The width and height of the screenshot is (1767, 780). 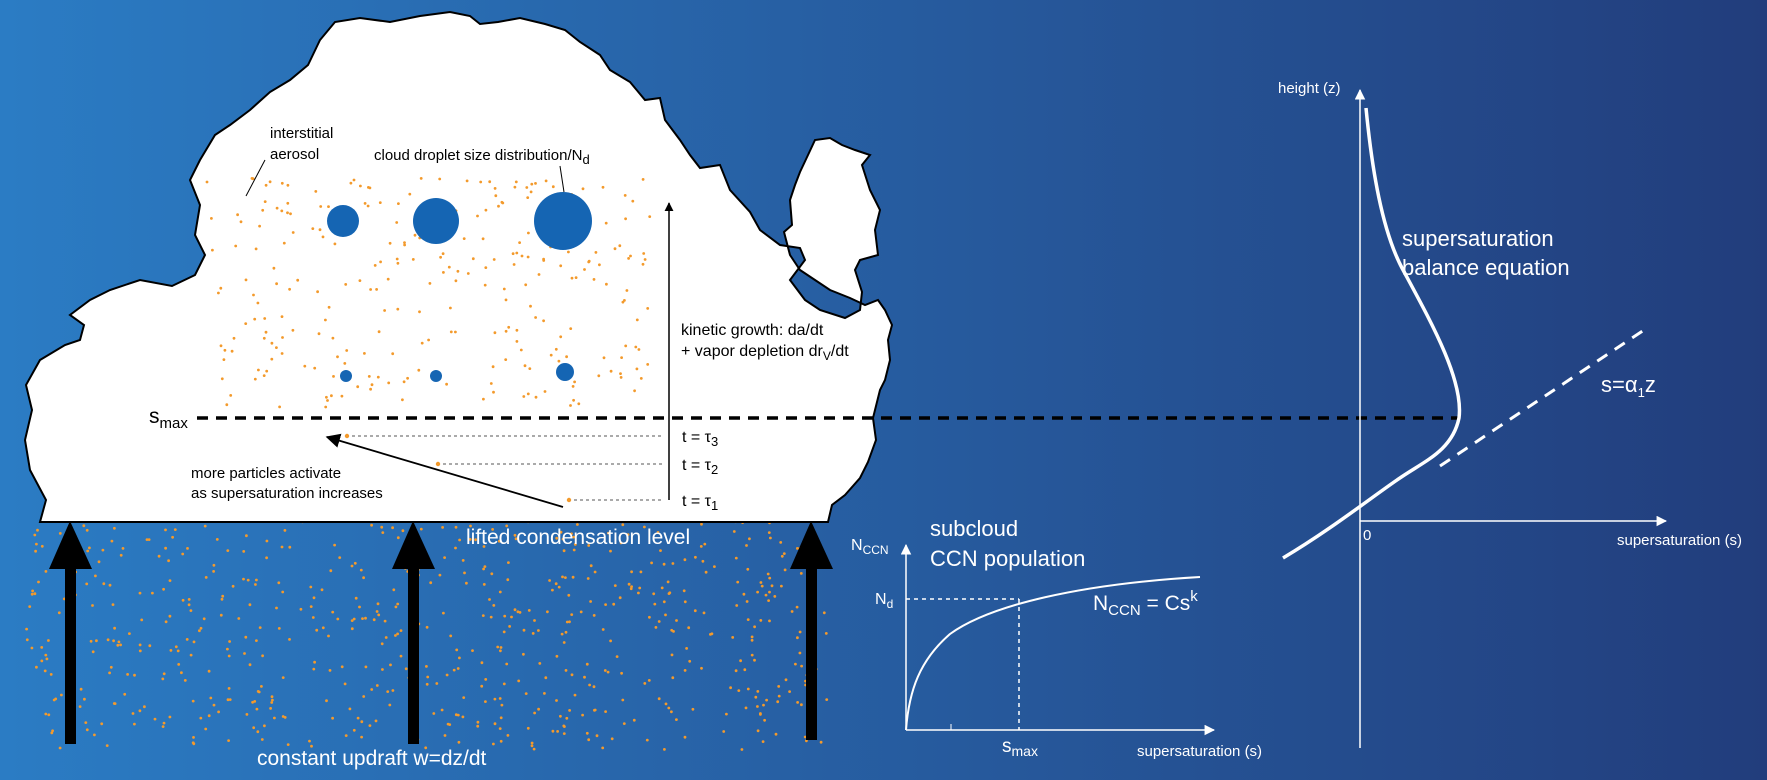 I want to click on t2-label: t = τ2, so click(x=700, y=467).